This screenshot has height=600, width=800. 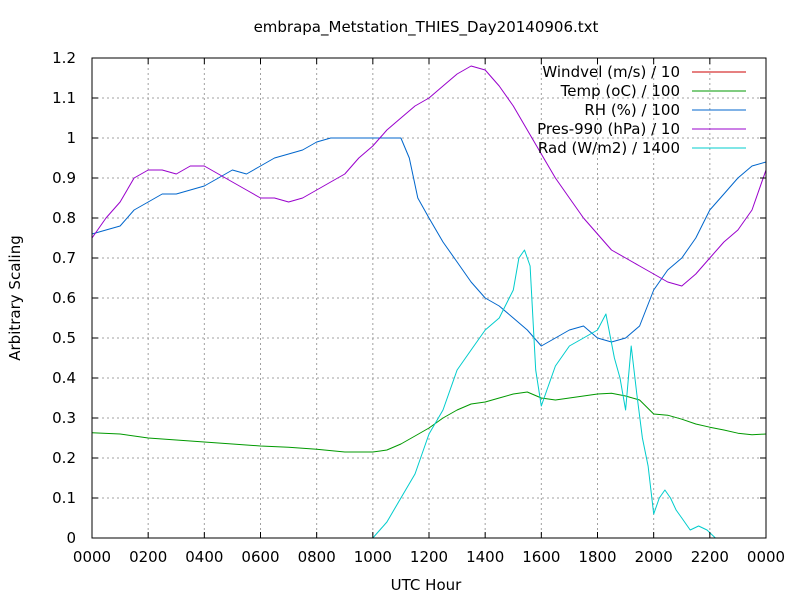 What do you see at coordinates (541, 557) in the screenshot?
I see `x-tick-label: 1600` at bounding box center [541, 557].